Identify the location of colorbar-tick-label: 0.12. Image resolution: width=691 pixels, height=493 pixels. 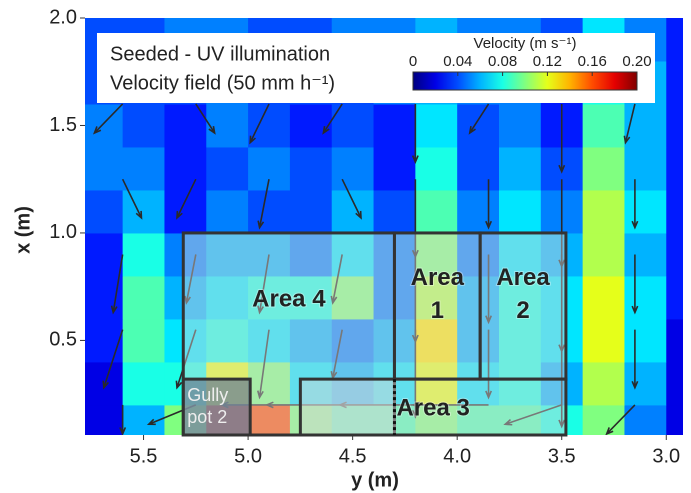
(547, 61).